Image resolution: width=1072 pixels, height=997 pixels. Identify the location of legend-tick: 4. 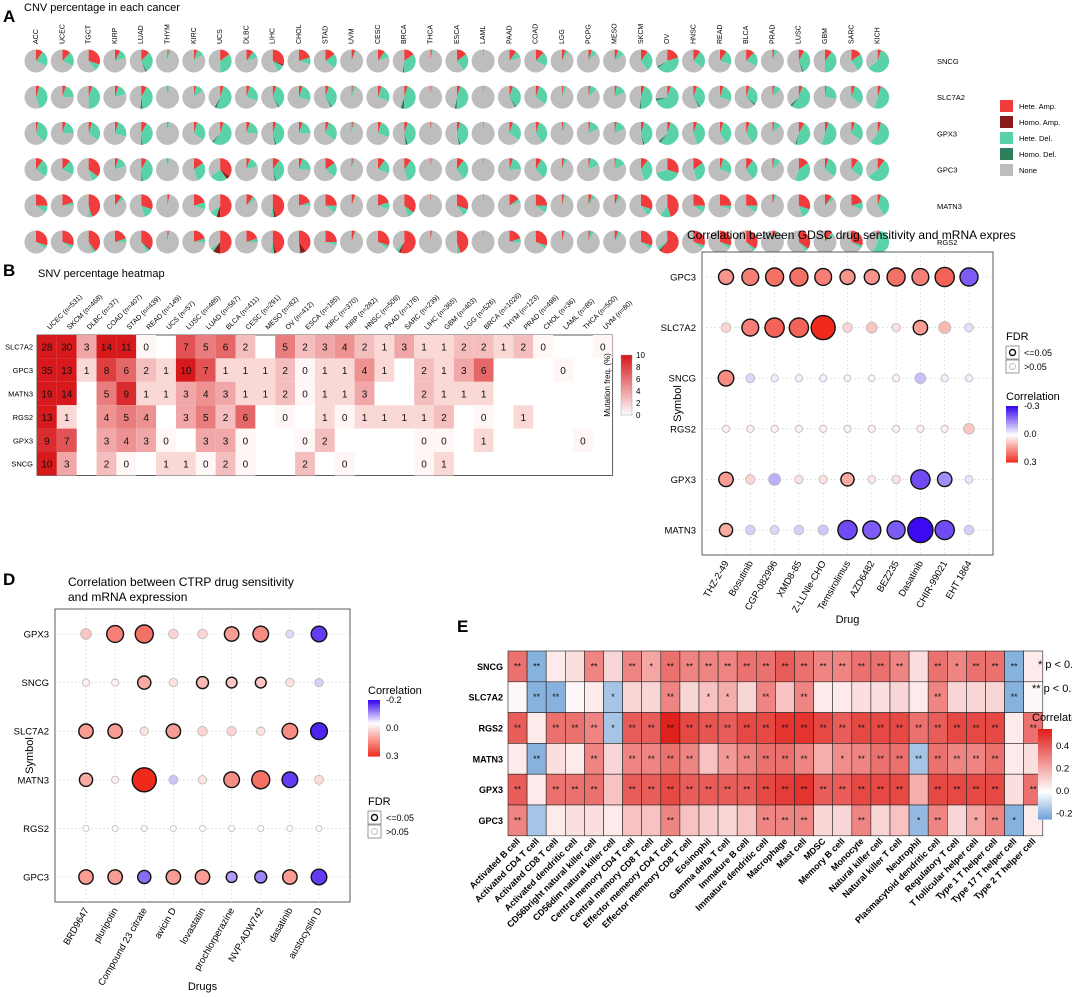
(638, 391).